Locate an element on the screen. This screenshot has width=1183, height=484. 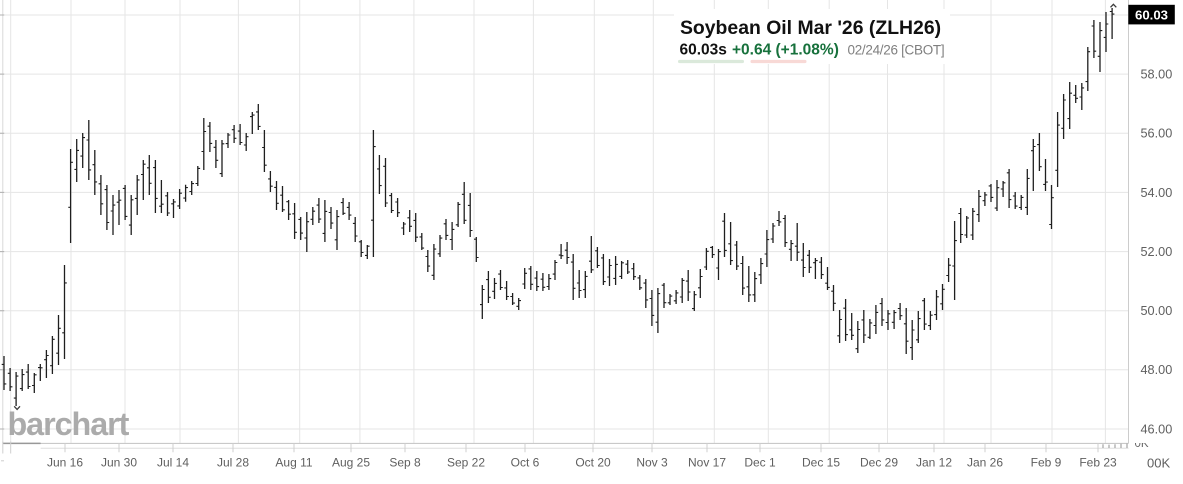
svg-text: Soybean Oil Mar '26 (ZLH26) is located at coordinates (810, 28).